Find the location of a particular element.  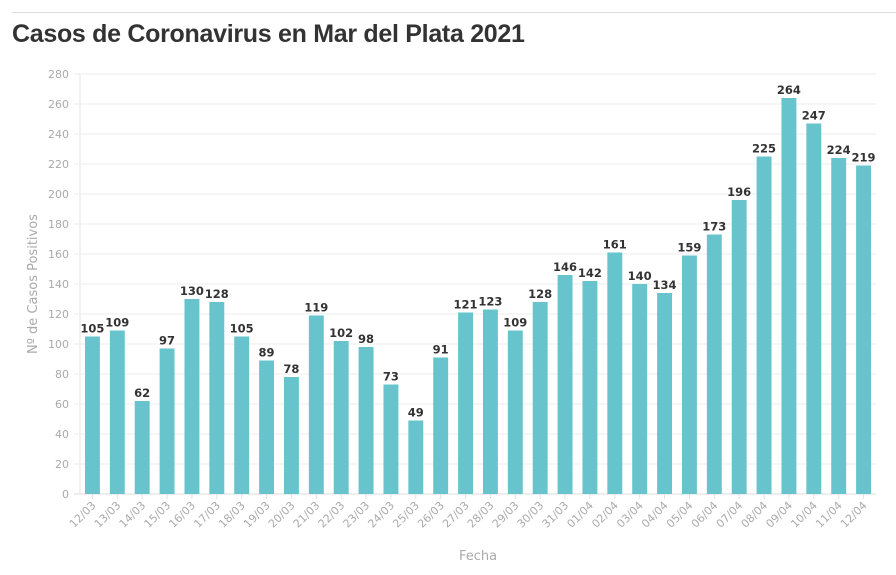

x-tick-label: 05/04 is located at coordinates (680, 515).